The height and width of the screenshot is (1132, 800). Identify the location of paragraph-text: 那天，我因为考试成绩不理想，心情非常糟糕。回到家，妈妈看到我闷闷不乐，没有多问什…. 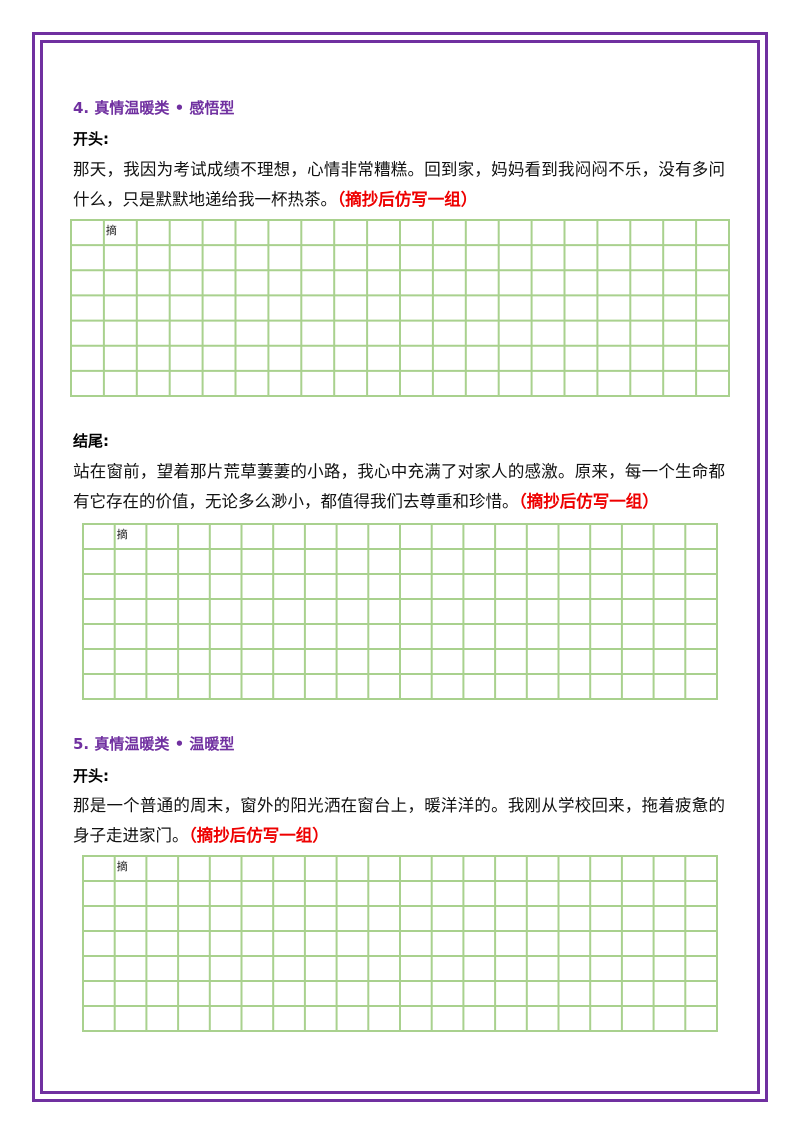
(399, 184).